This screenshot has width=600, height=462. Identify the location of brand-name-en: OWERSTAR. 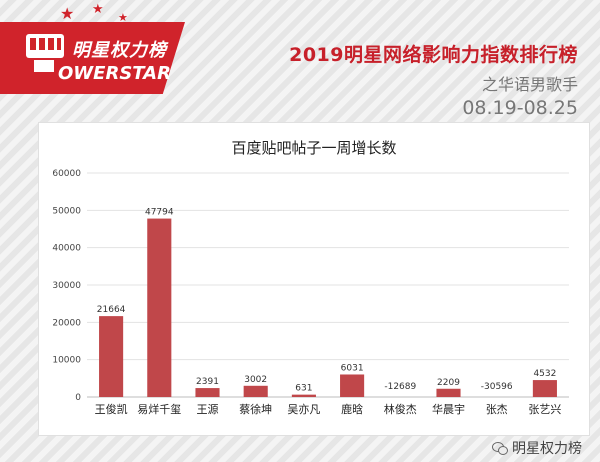
(114, 73).